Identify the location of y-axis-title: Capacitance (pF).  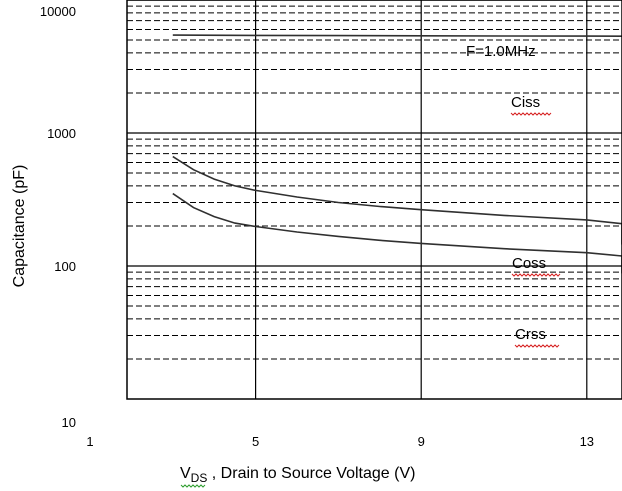
(19, 226).